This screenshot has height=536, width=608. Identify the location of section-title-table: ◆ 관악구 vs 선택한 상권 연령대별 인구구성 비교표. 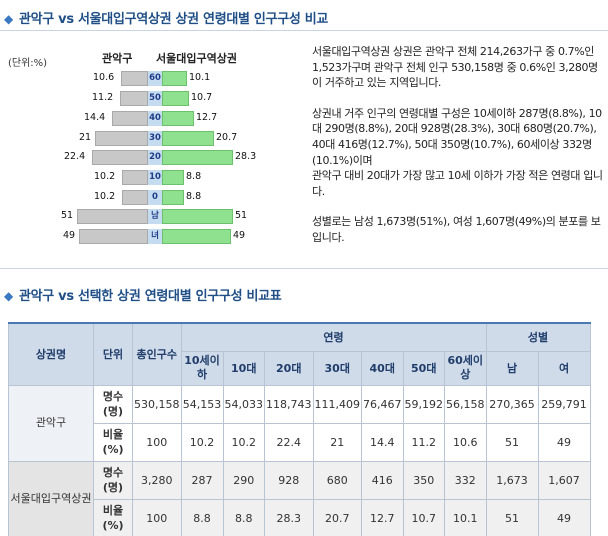
(143, 294).